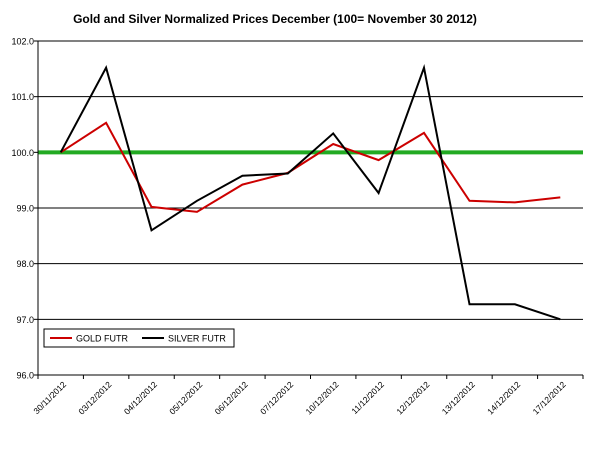 The image size is (591, 462). I want to click on y-tick-label: 96.0, so click(25, 376).